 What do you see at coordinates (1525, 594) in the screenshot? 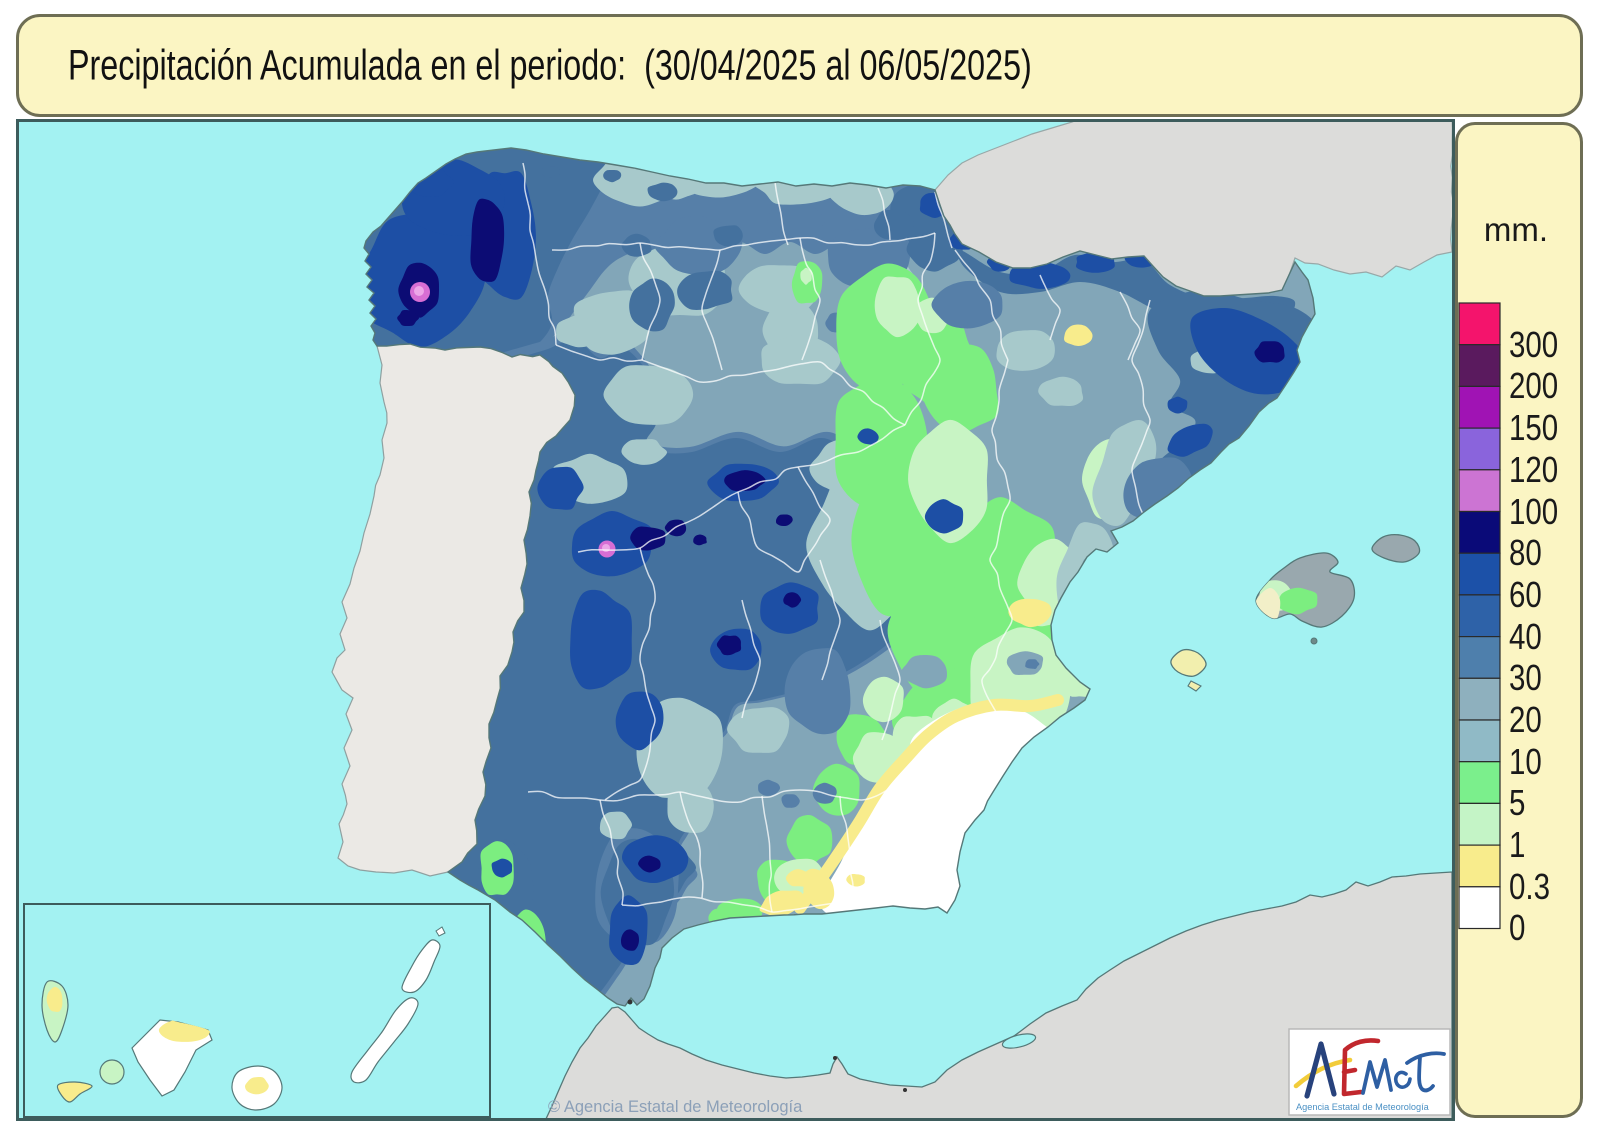
I see `svg-text: 60` at bounding box center [1525, 594].